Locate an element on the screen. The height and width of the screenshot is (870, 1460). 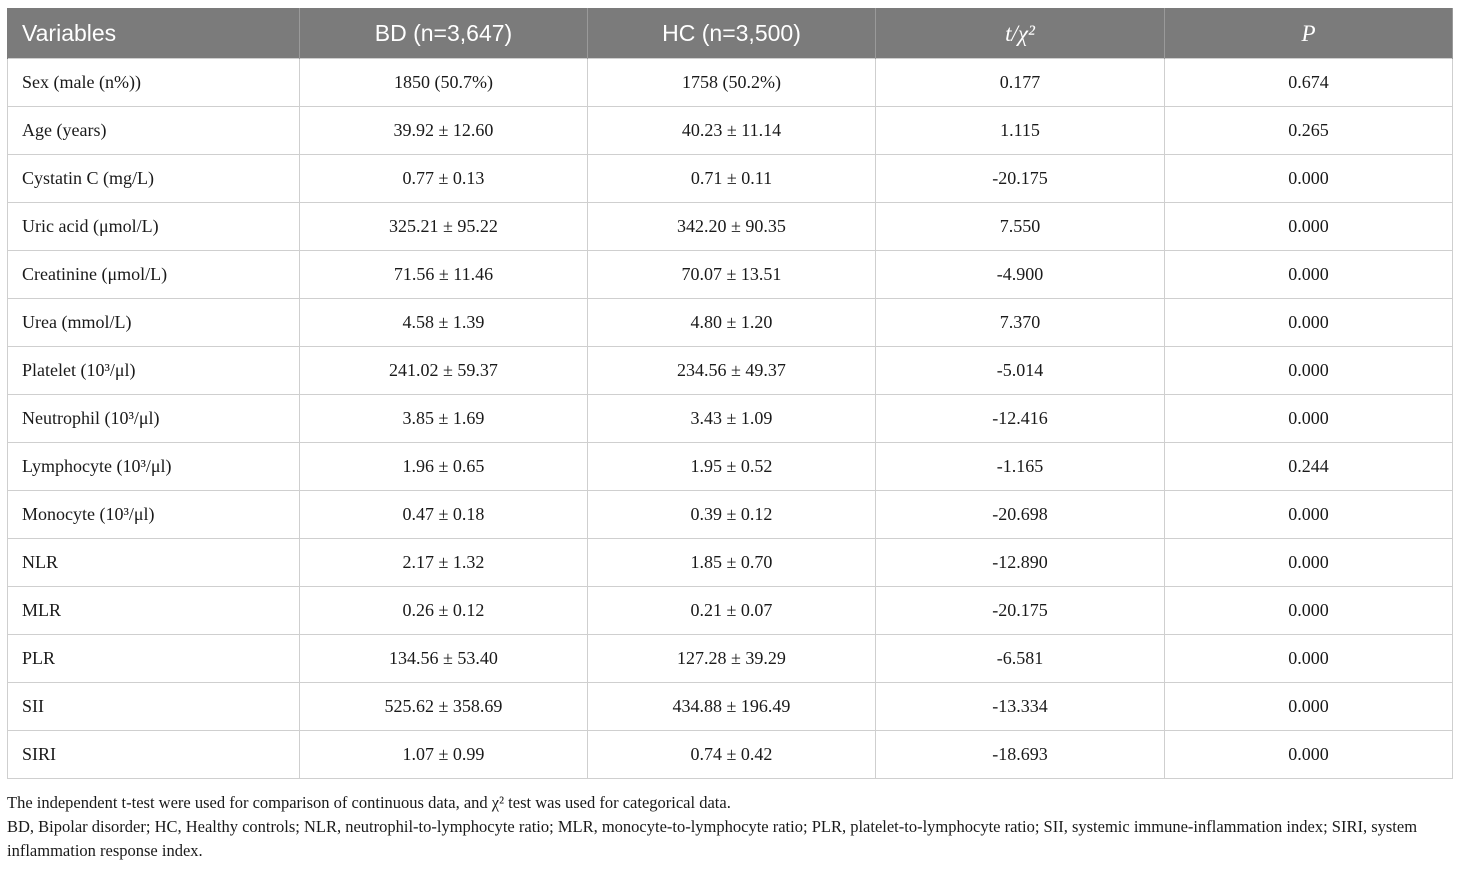
cell-hc-value: 434.88 ± 196.49 is located at coordinates (731, 706).